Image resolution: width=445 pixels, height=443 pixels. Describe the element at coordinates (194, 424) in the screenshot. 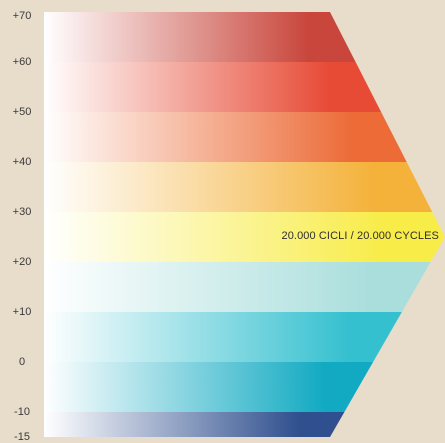

I see `band--15--10` at that location.